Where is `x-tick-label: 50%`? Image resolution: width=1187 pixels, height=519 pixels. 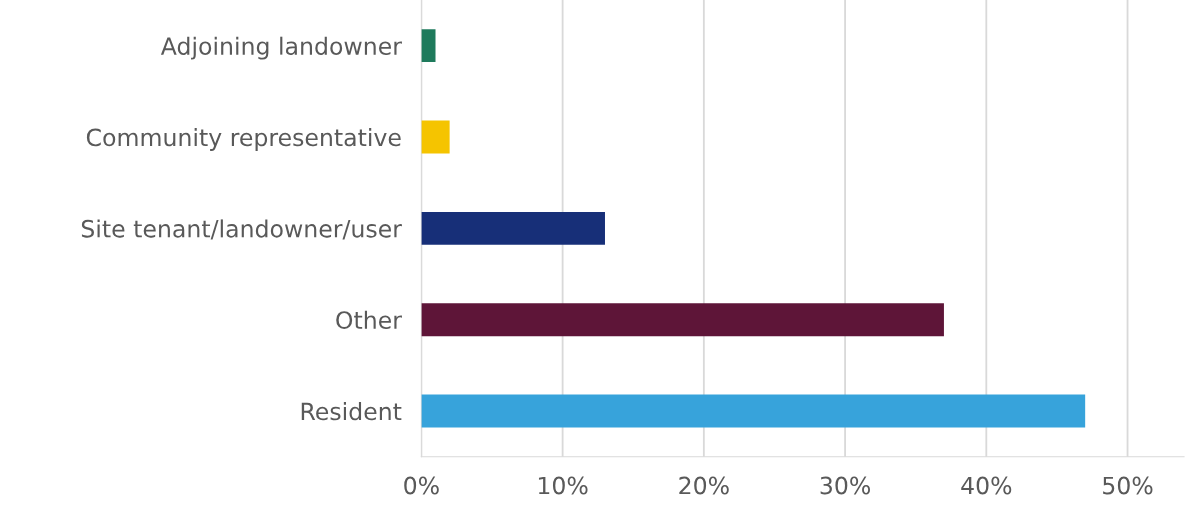 x-tick-label: 50% is located at coordinates (1128, 485).